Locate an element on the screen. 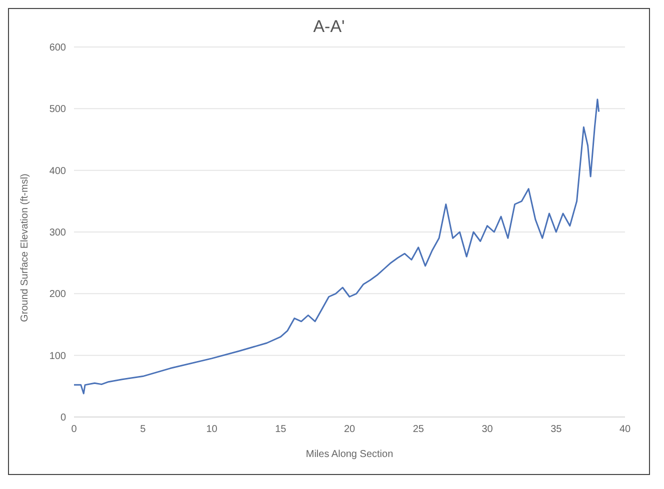 The height and width of the screenshot is (489, 664). y-tick-label: 400 is located at coordinates (57, 171).